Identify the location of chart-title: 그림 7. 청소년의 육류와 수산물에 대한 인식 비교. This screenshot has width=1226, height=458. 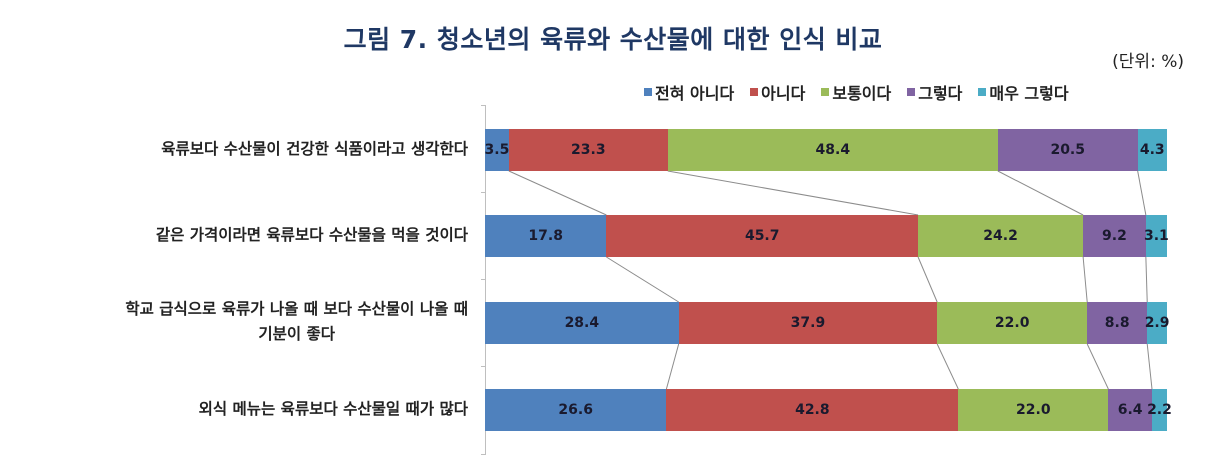
(613, 39).